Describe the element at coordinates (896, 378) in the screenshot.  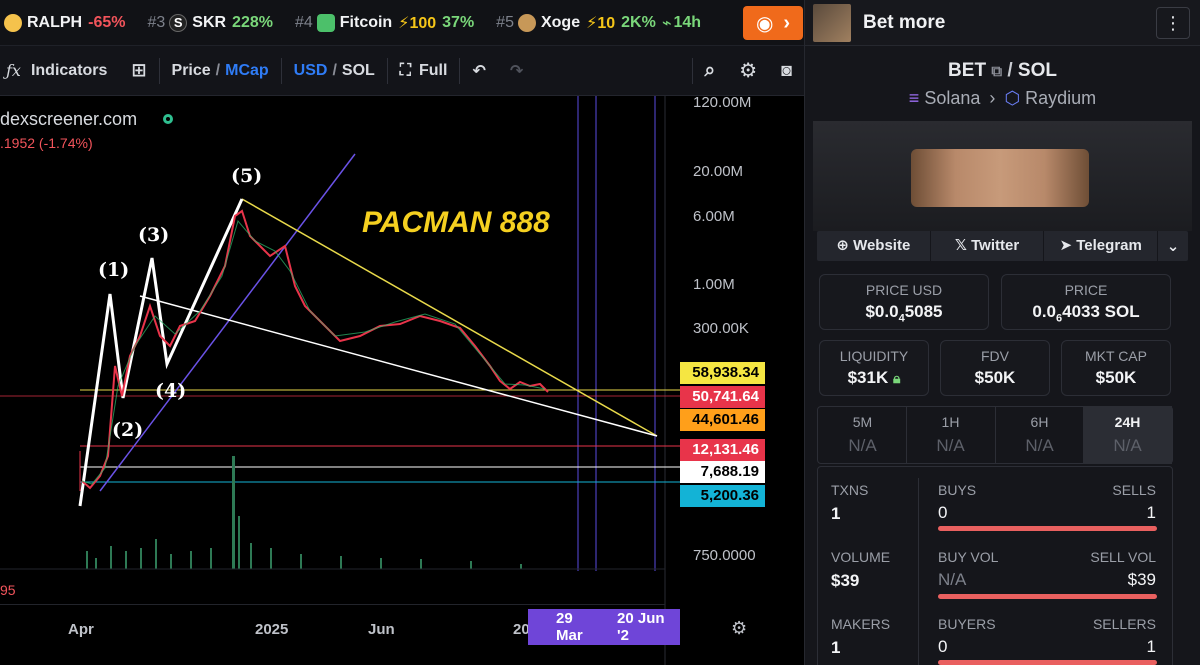
I see `lock-icon: 🔒︎` at that location.